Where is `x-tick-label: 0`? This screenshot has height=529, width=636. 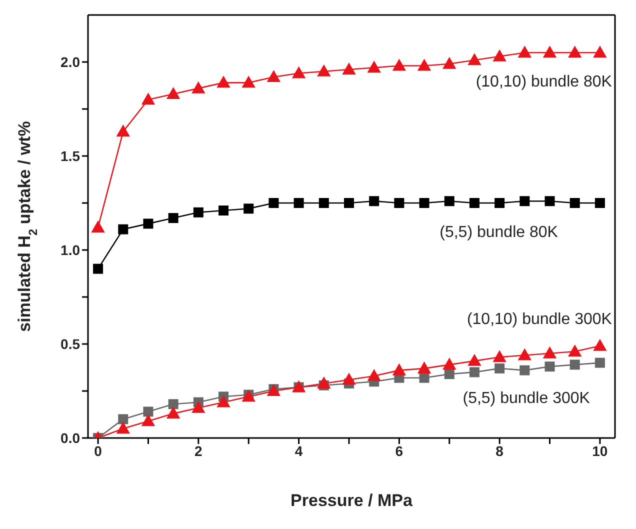
x-tick-label: 0 is located at coordinates (98, 450).